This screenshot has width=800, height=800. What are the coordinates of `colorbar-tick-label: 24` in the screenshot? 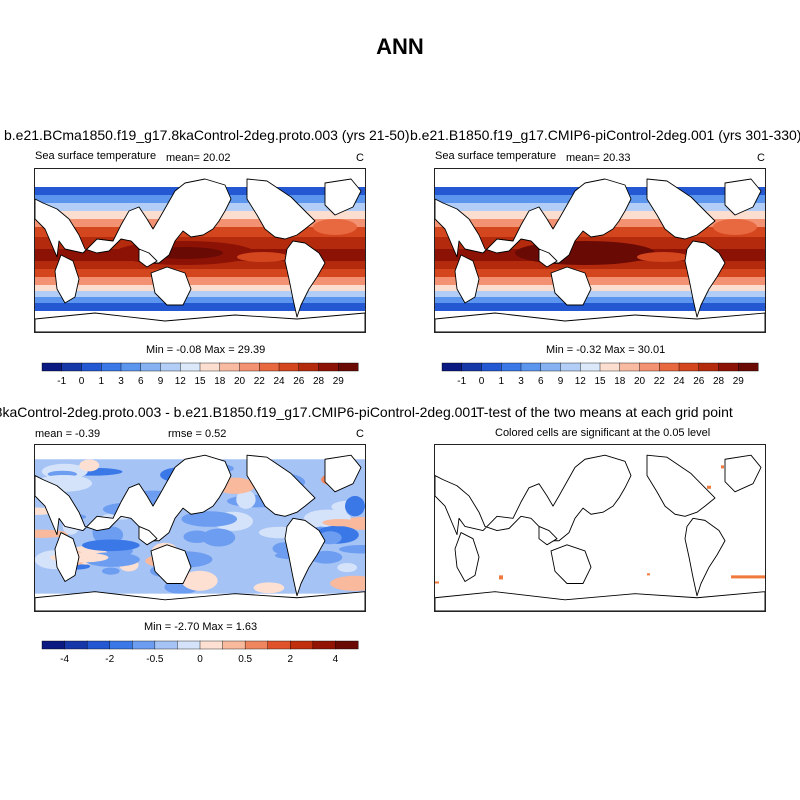 It's located at (279, 381).